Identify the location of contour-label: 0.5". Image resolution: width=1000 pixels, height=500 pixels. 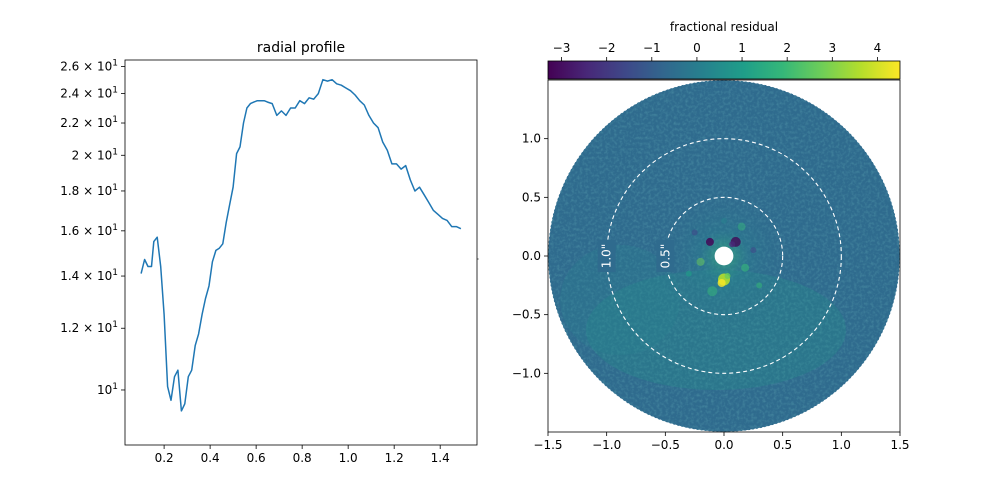
(665, 256).